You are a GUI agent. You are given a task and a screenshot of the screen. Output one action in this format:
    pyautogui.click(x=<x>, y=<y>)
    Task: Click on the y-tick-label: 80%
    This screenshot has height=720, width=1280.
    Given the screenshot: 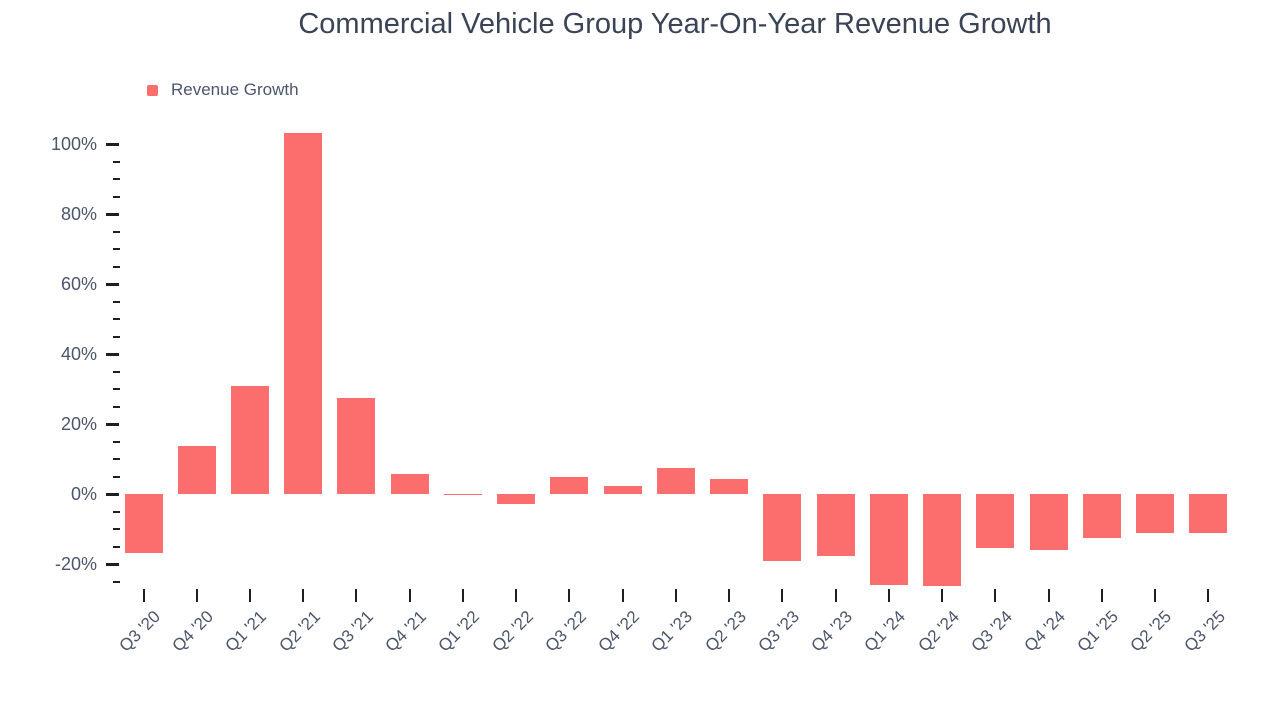 What is the action you would take?
    pyautogui.click(x=78, y=214)
    